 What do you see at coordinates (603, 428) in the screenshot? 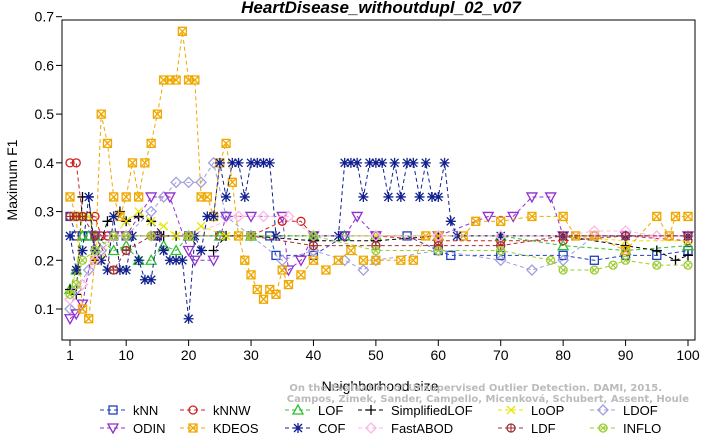
I see `legend-marker-INFLO` at bounding box center [603, 428].